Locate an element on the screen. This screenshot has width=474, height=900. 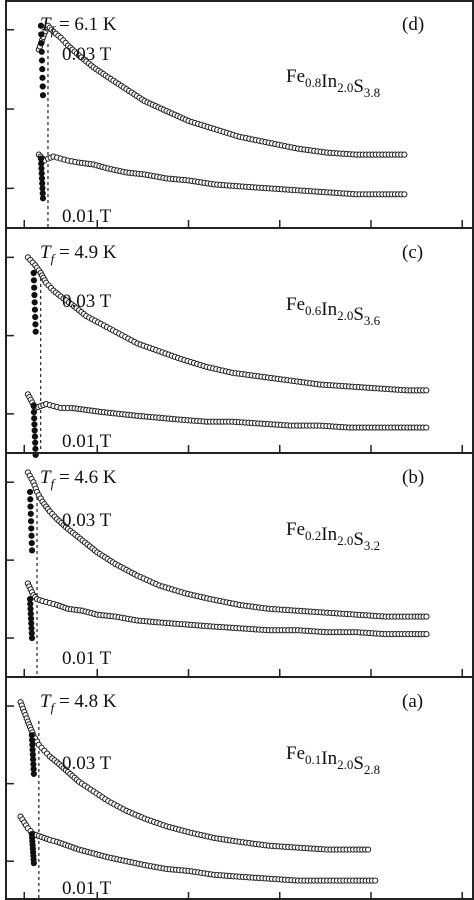
tf-label: Tf = 6.1 K is located at coordinates (78, 26).